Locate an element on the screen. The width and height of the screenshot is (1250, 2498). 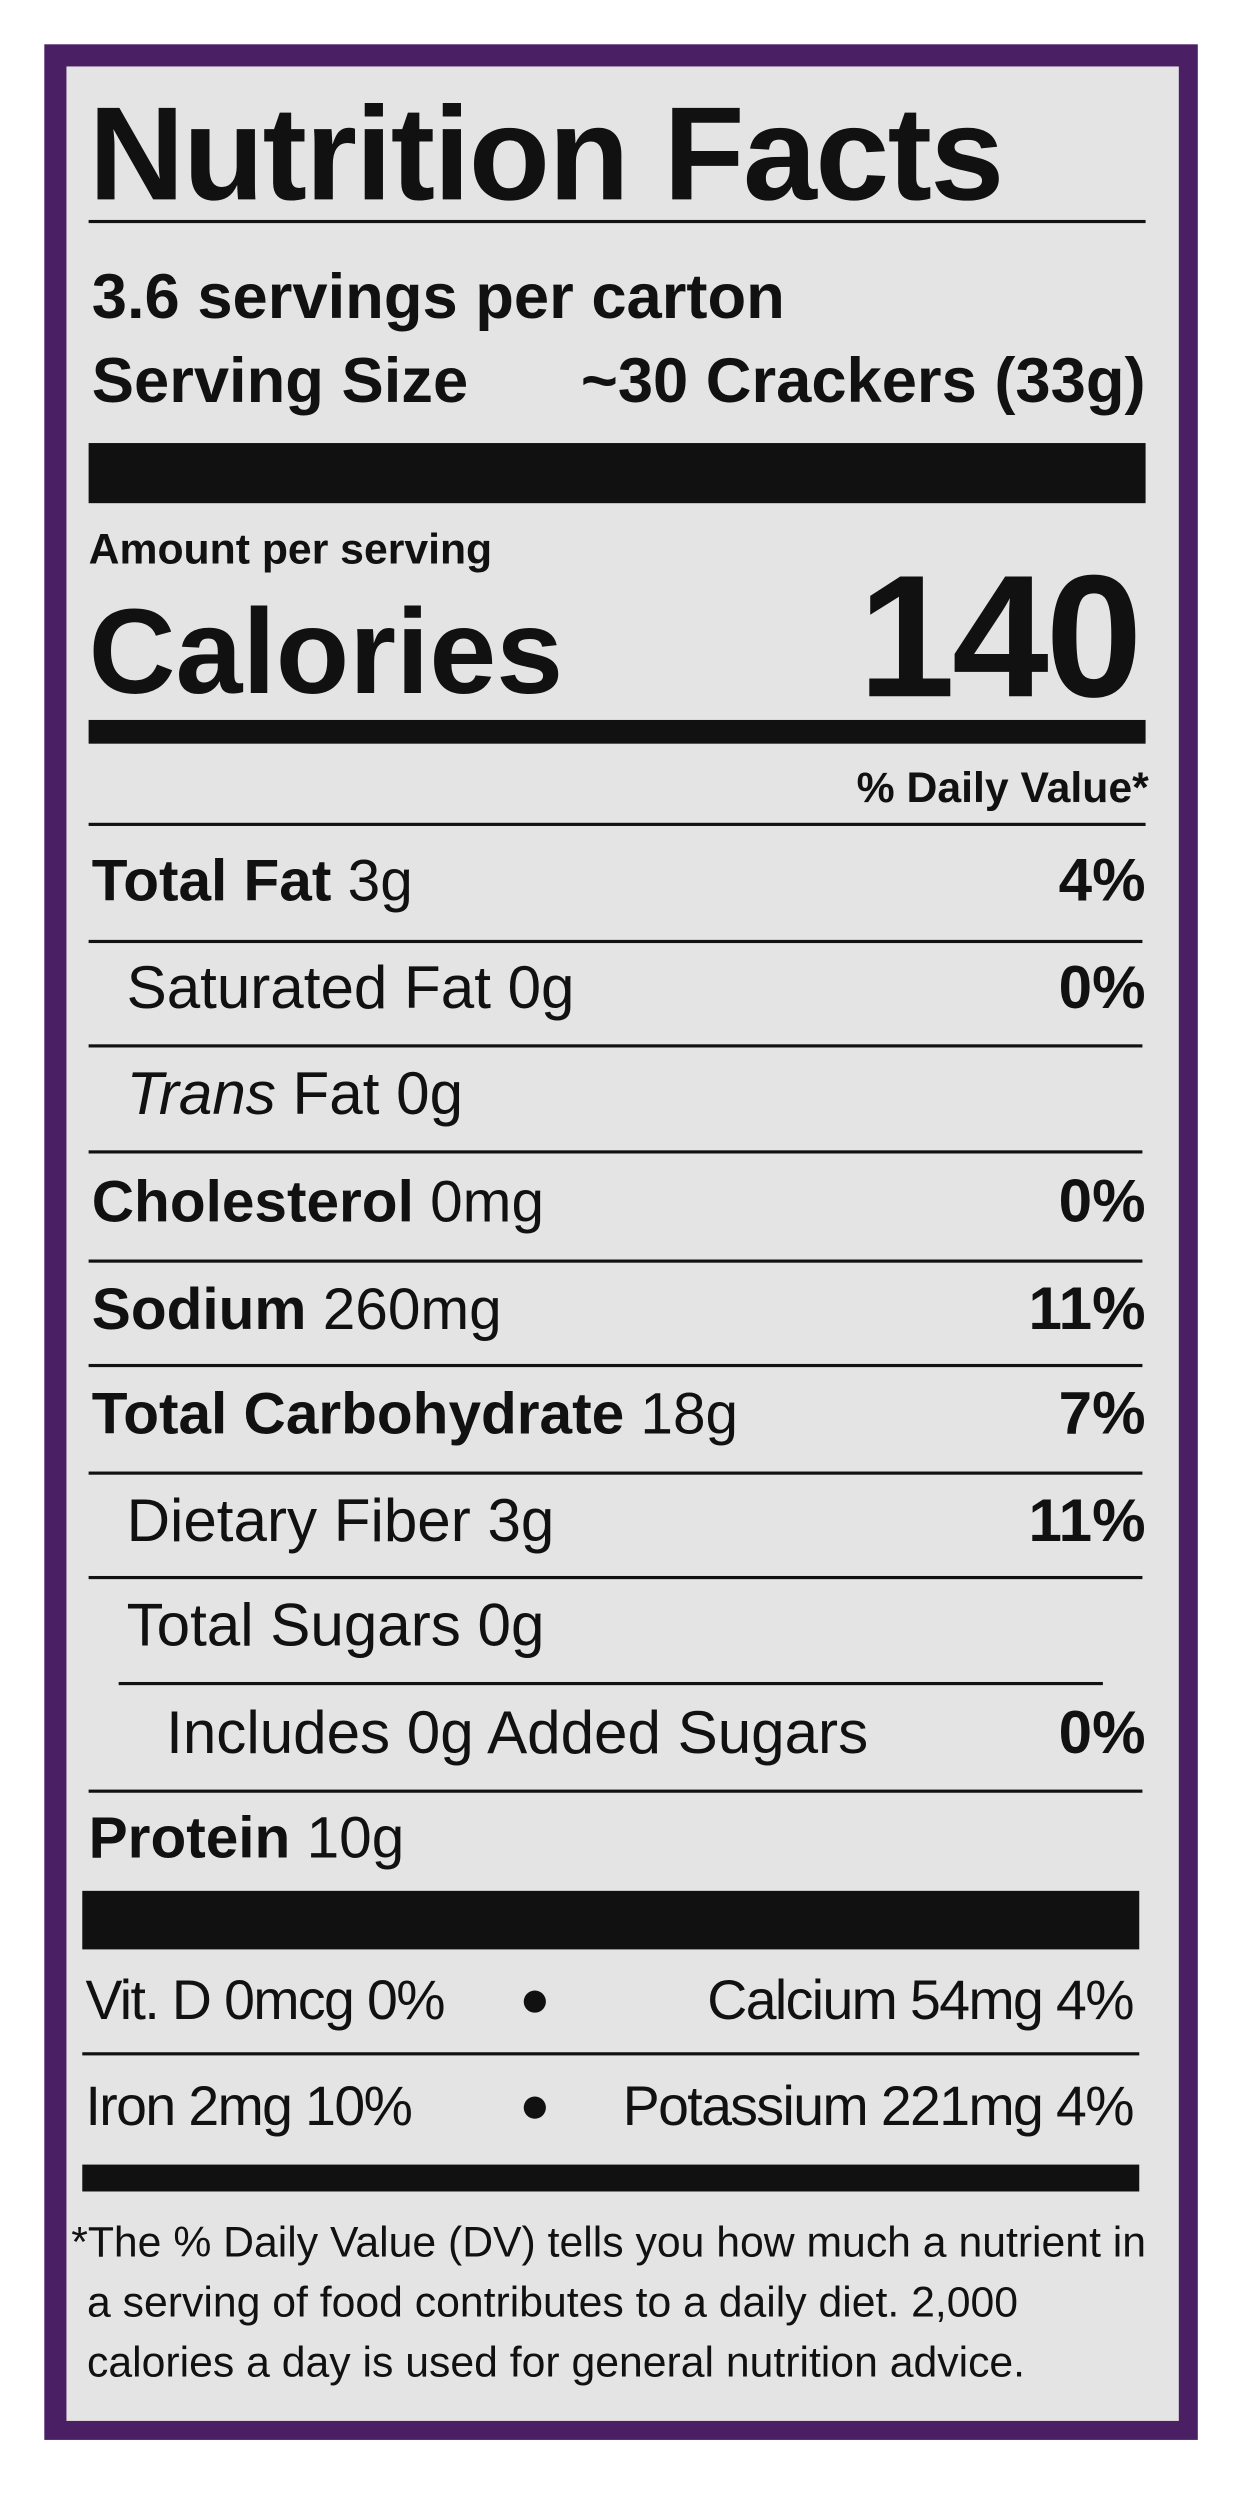
nutrient-amount: 0mg is located at coordinates (487, 1202).